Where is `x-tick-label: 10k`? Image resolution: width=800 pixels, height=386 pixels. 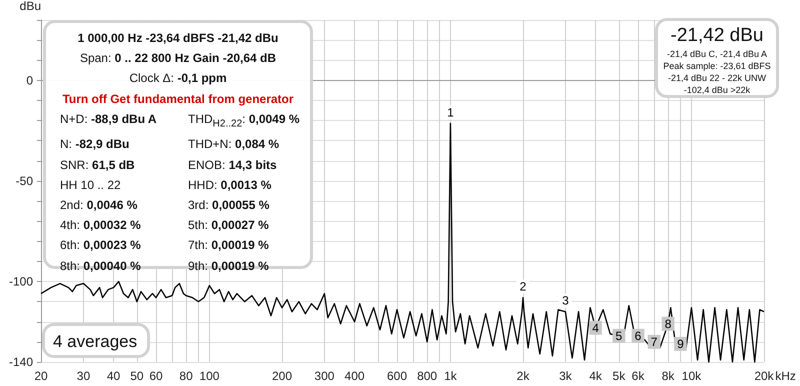 x-tick-label: 10k is located at coordinates (692, 376).